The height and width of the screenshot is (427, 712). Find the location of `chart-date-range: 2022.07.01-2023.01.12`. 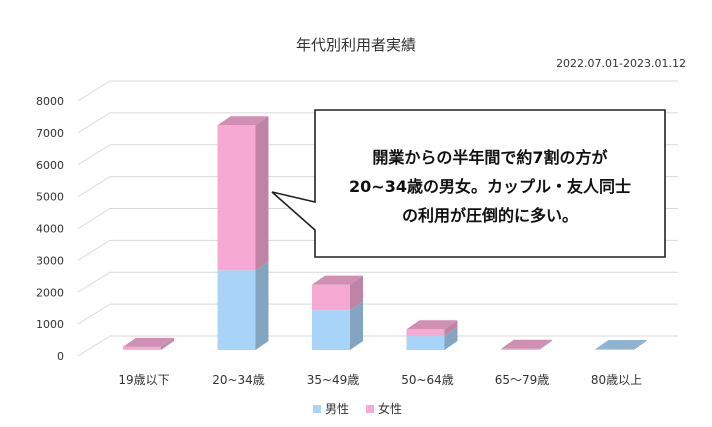

chart-date-range: 2022.07.01-2023.01.12 is located at coordinates (621, 63).